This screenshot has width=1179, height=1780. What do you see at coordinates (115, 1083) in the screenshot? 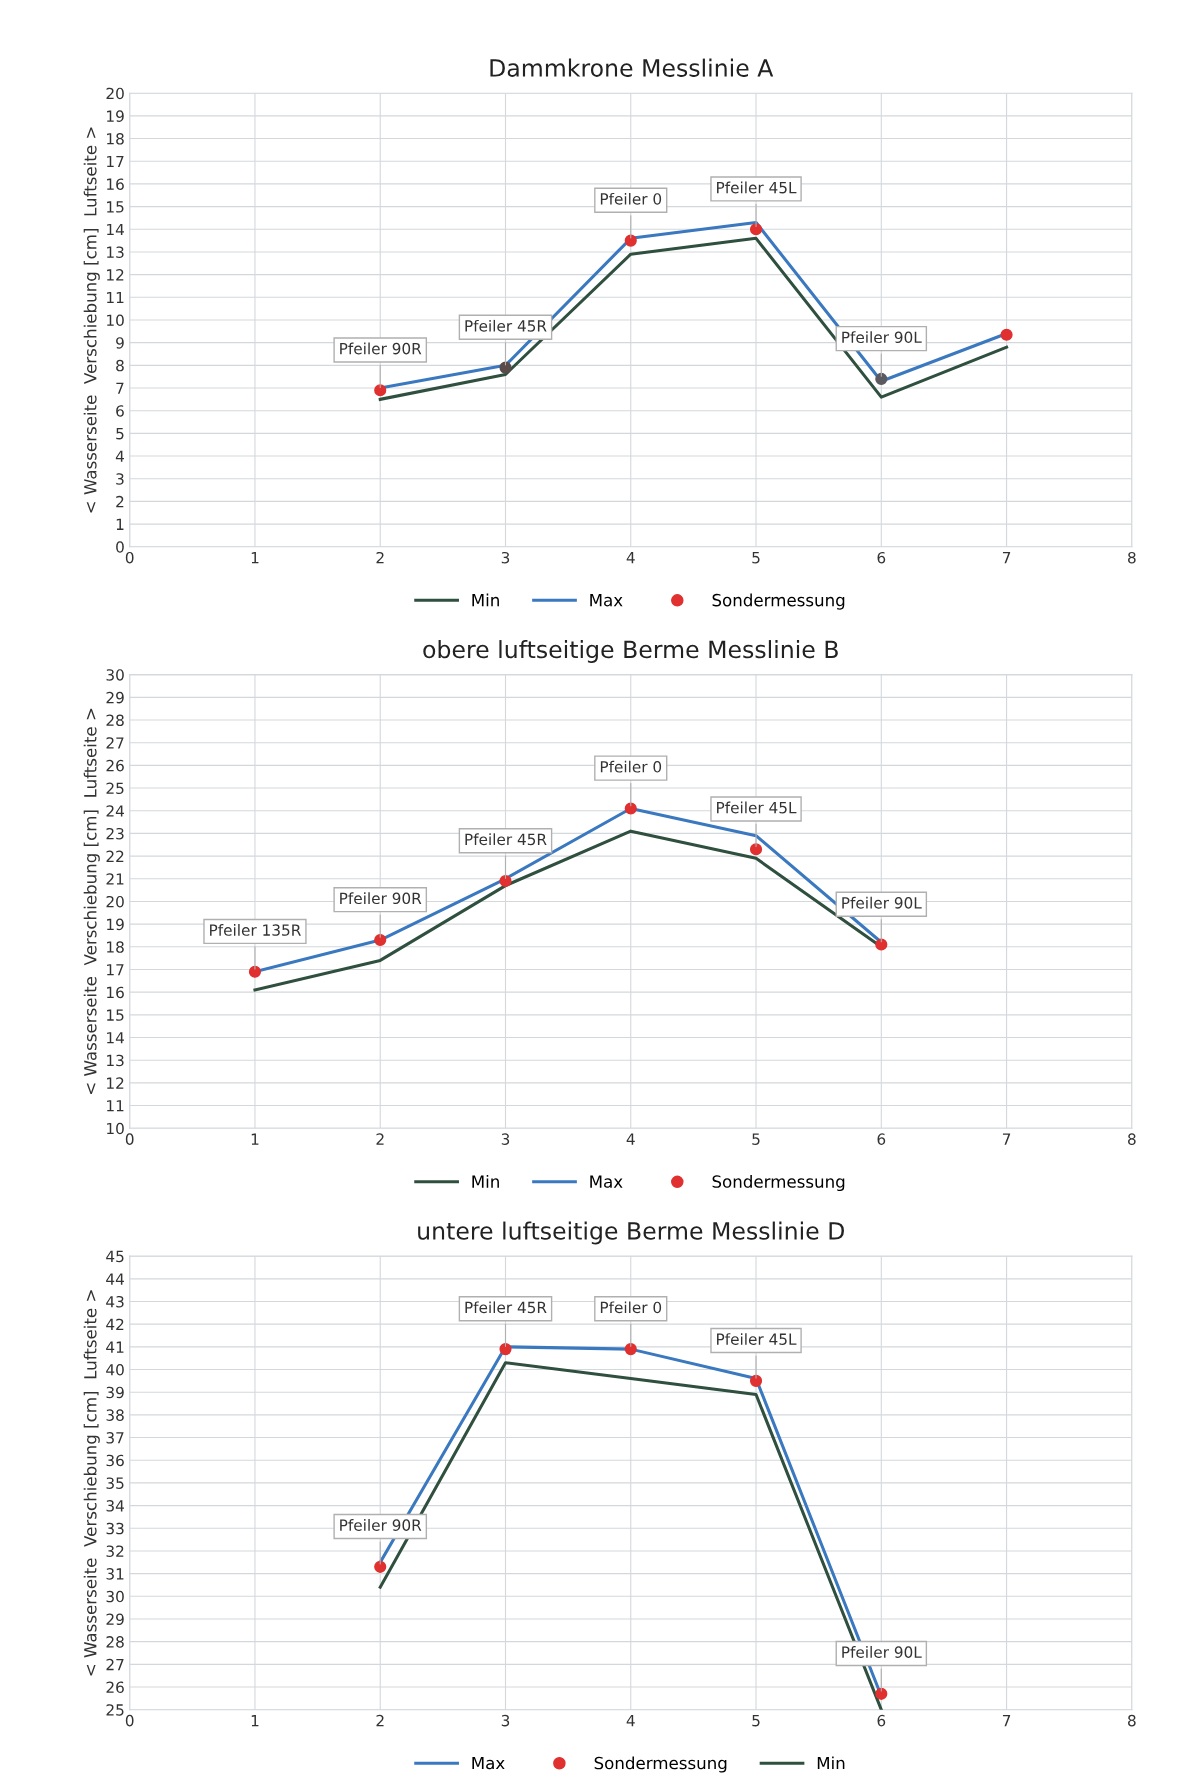
I see `y-tick-label: 12` at bounding box center [115, 1083].